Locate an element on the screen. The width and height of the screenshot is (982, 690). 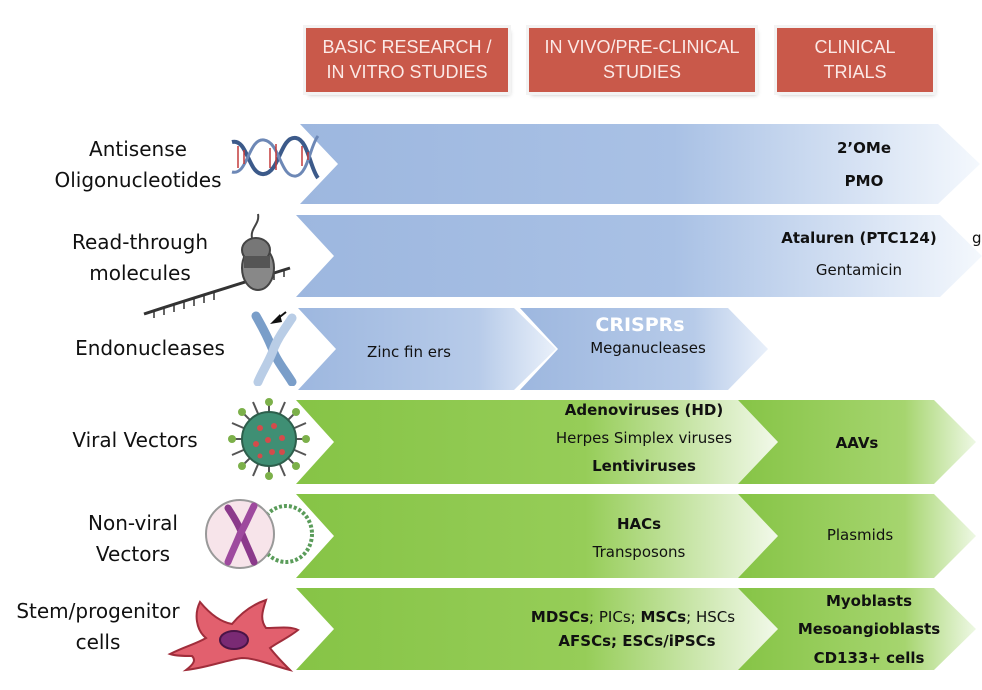
band-stem-preclinical is located at coordinates (537, 629).